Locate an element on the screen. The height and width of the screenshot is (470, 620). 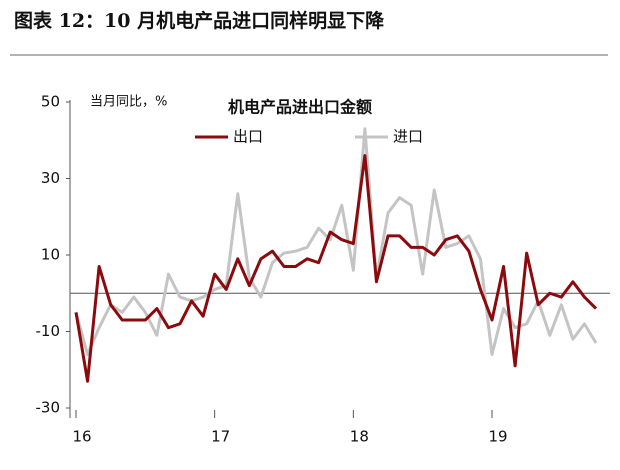
x-tick-label: 16 is located at coordinates (81, 437).